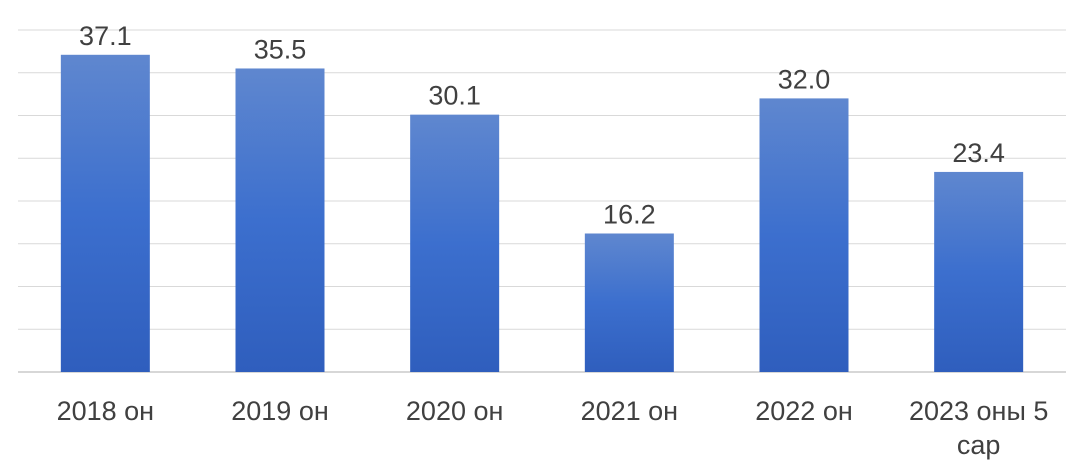 The height and width of the screenshot is (463, 1066). I want to click on bar-value-label: 37.1, so click(105, 36).